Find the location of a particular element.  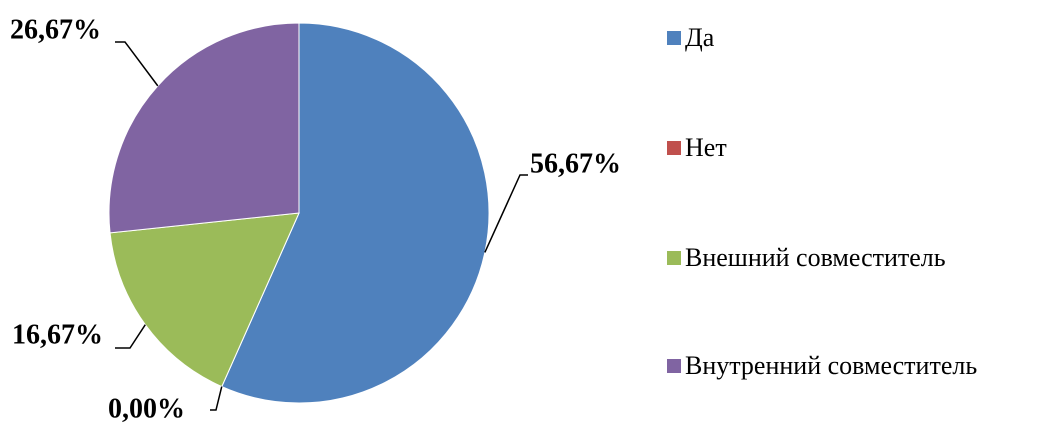

legend-label: Внутренний совместитель is located at coordinates (831, 365).